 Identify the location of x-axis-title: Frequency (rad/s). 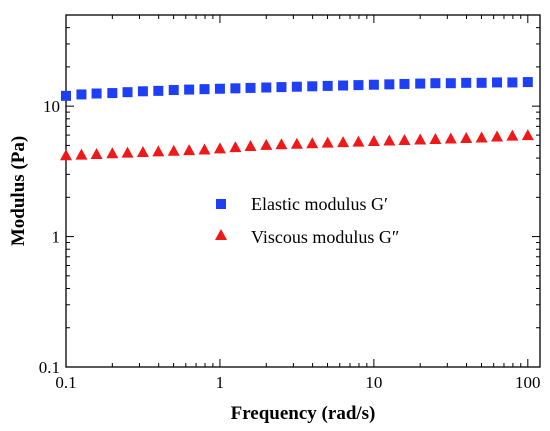
(303, 413).